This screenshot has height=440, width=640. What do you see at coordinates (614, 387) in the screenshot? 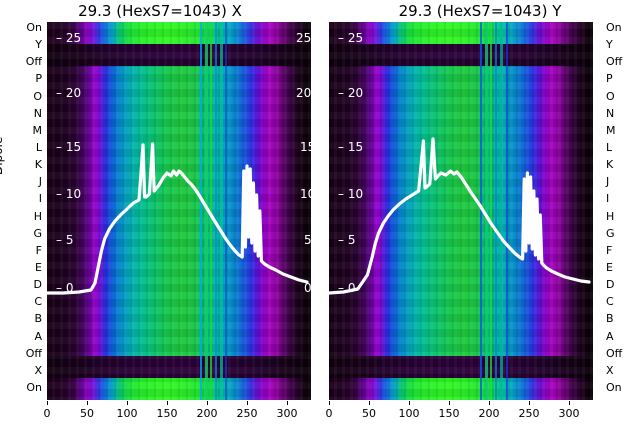
I see `category-label-right-21: On` at bounding box center [614, 387].